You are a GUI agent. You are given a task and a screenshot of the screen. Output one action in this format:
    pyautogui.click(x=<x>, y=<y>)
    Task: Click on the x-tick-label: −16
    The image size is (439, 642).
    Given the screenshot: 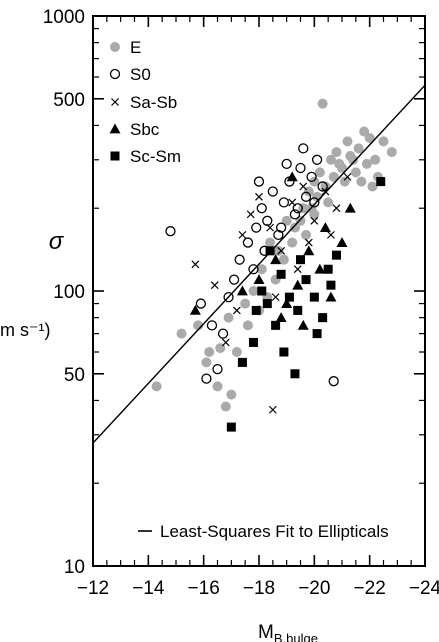 What is the action you would take?
    pyautogui.click(x=204, y=588)
    